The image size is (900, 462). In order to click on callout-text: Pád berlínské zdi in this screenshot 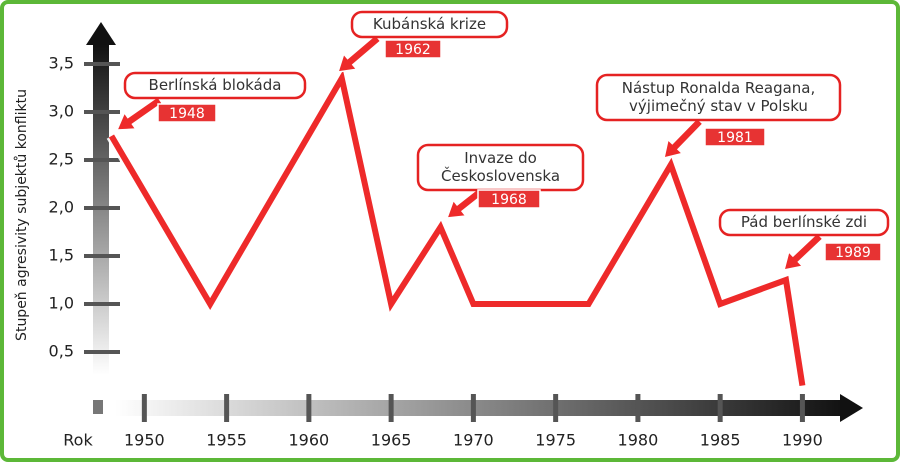, I will do `click(804, 222)`.